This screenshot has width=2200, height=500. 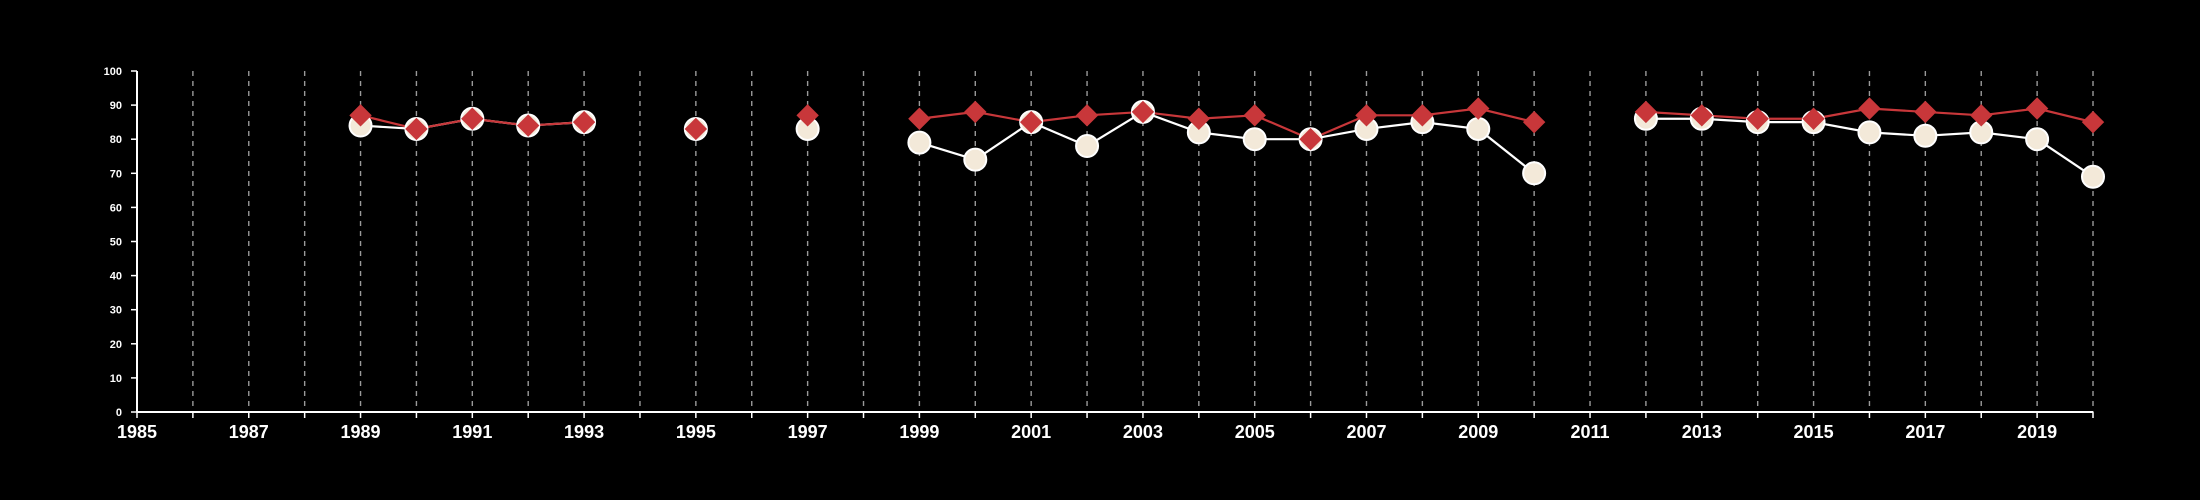 I want to click on x-tick-label: 1989, so click(x=361, y=432).